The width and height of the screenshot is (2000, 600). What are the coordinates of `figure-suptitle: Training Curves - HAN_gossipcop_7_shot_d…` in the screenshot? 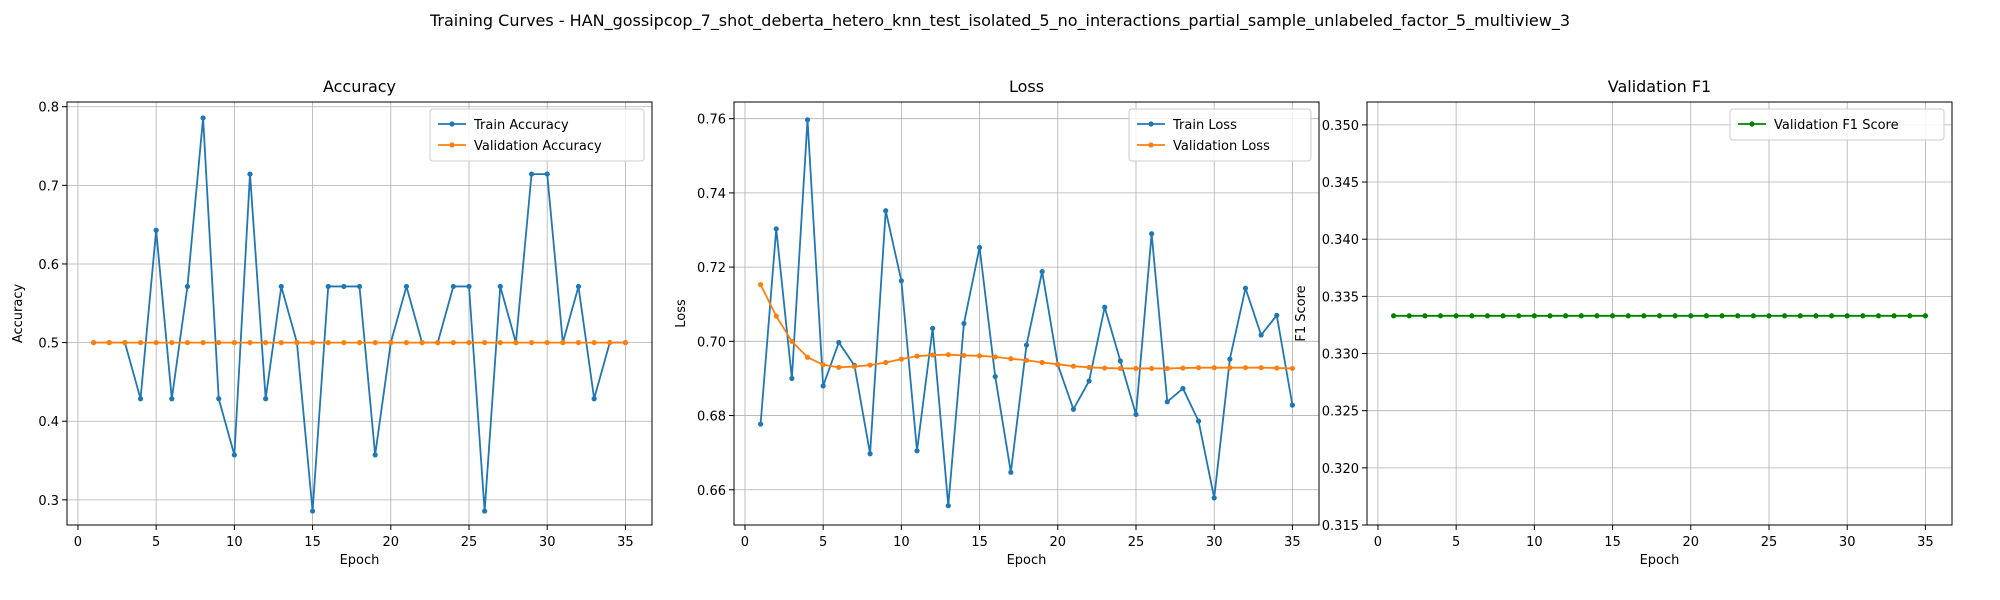 It's located at (999, 21).